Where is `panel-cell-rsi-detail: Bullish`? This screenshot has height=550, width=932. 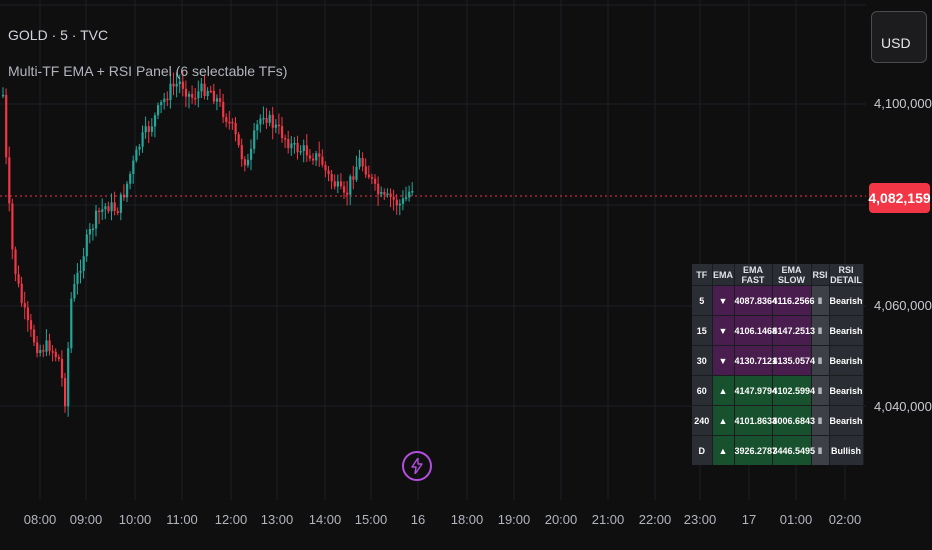
panel-cell-rsi-detail: Bullish is located at coordinates (846, 450).